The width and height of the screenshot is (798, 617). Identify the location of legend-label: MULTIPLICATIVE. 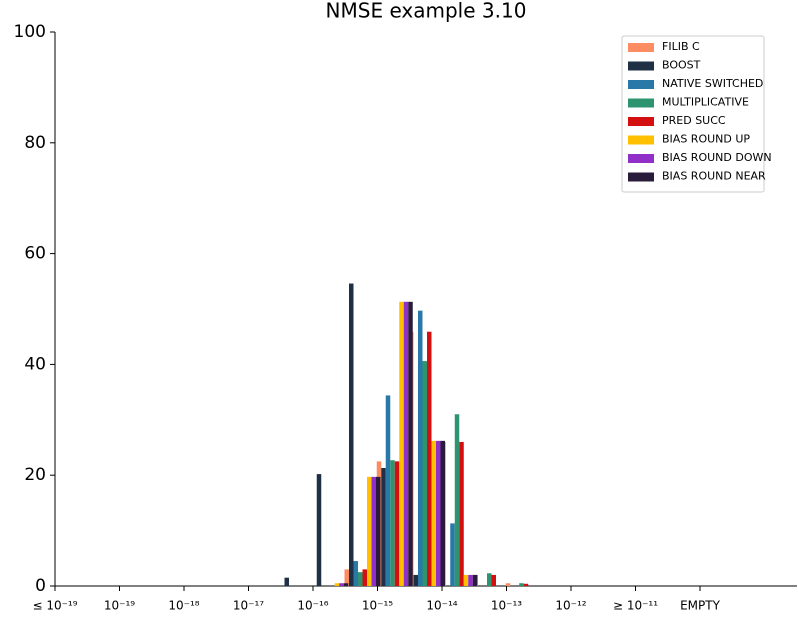
(705, 102).